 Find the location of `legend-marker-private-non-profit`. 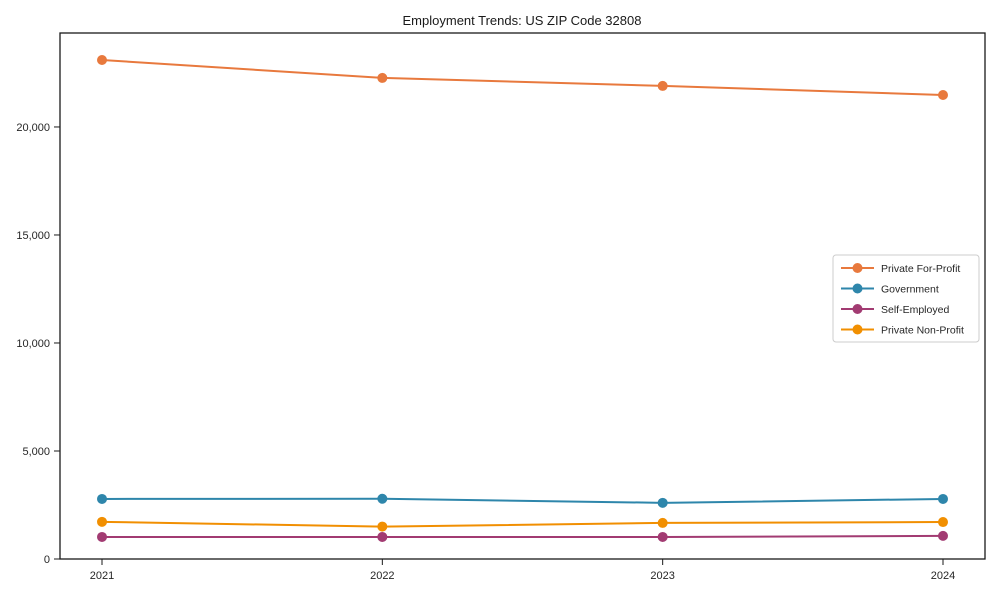

legend-marker-private-non-profit is located at coordinates (857, 329).